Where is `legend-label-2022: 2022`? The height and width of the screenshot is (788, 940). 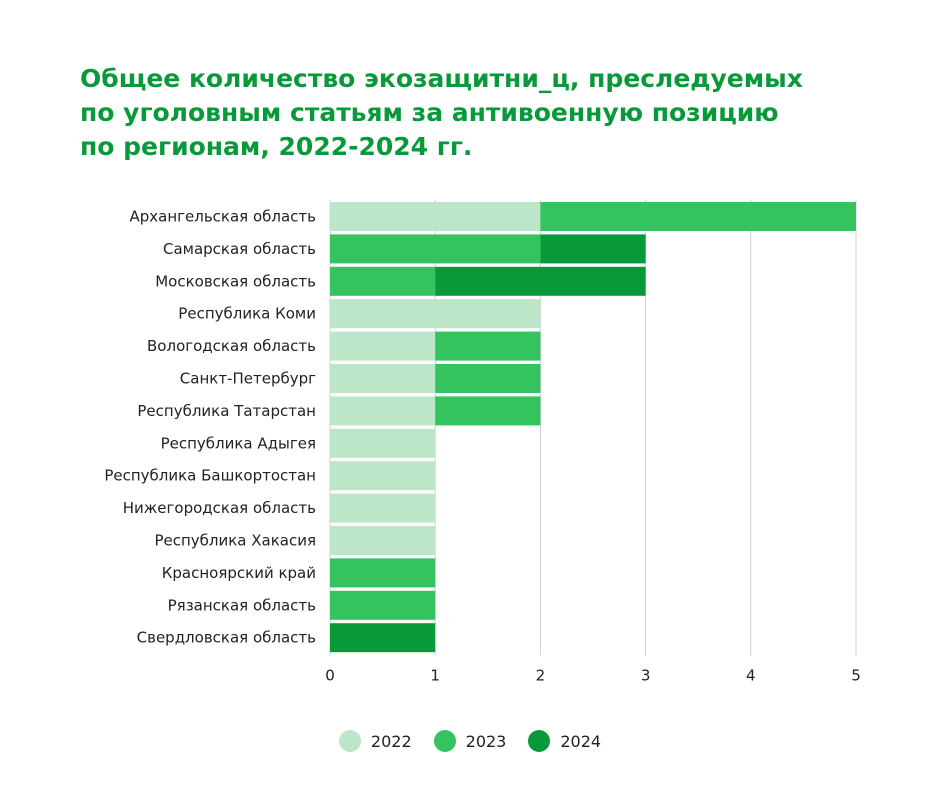 legend-label-2022: 2022 is located at coordinates (391, 741).